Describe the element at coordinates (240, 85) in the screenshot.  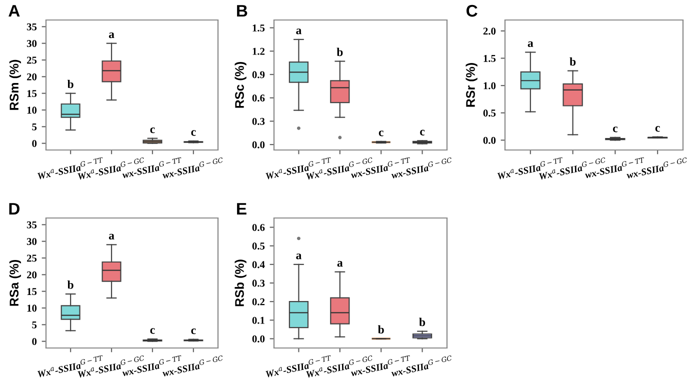
I see `y-axis-title: RSc (%)` at that location.